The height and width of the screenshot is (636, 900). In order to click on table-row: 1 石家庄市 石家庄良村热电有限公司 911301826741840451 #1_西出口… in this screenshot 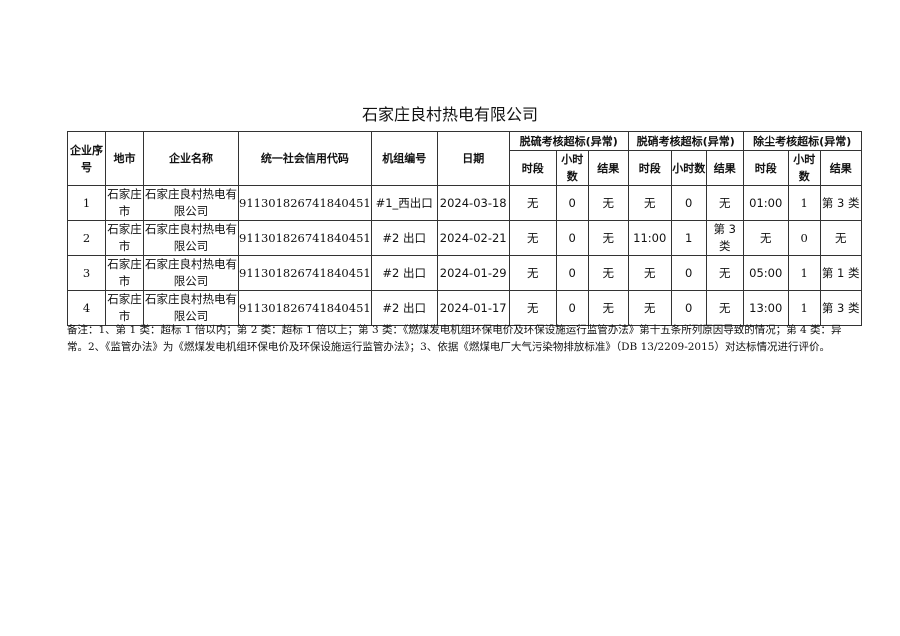, I will do `click(464, 203)`.